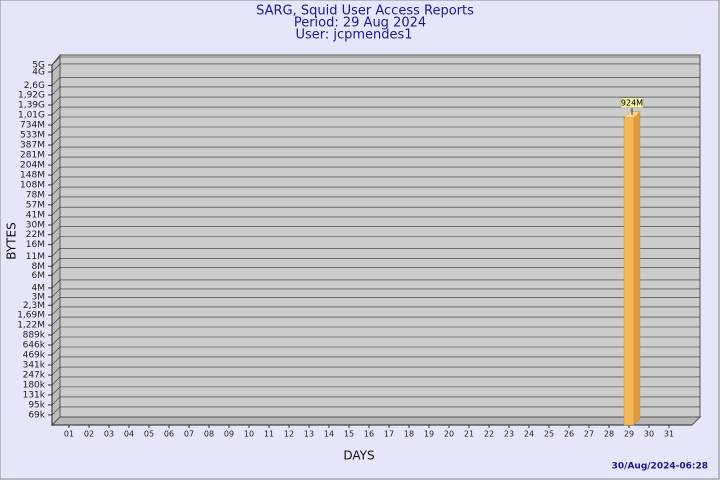 Image resolution: width=720 pixels, height=480 pixels. I want to click on y-tick-label: 41M, so click(35, 216).